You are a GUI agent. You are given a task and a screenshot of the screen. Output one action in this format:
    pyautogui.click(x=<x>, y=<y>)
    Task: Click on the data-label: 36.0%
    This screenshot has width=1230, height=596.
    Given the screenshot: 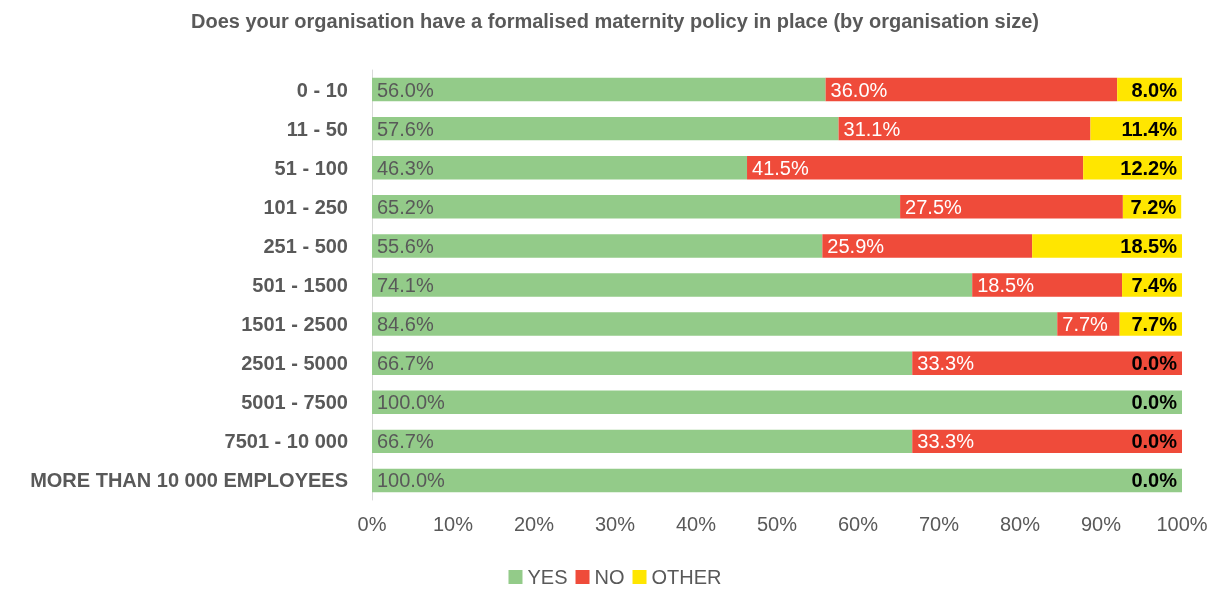 What is the action you would take?
    pyautogui.click(x=859, y=89)
    